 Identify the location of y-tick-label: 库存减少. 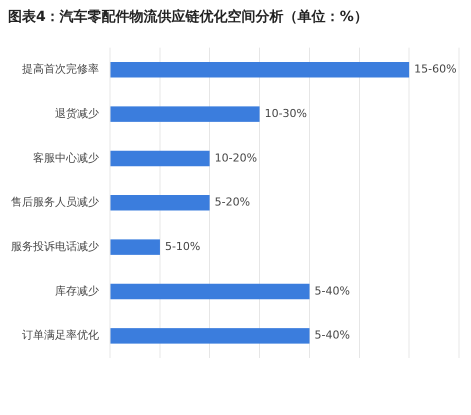
(77, 291).